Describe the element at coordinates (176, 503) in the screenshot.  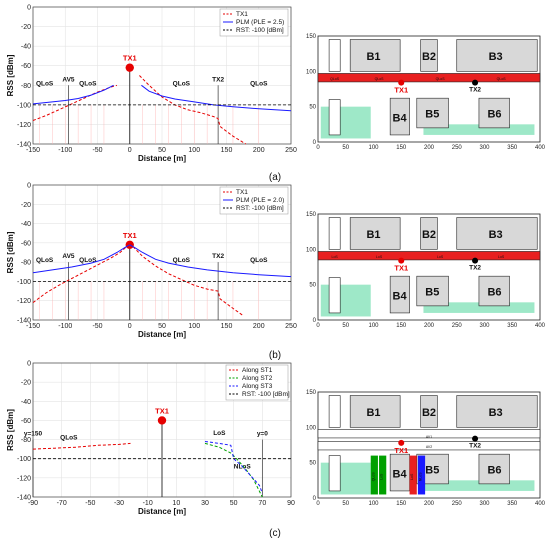
I see `x-tick-label: 10` at that location.